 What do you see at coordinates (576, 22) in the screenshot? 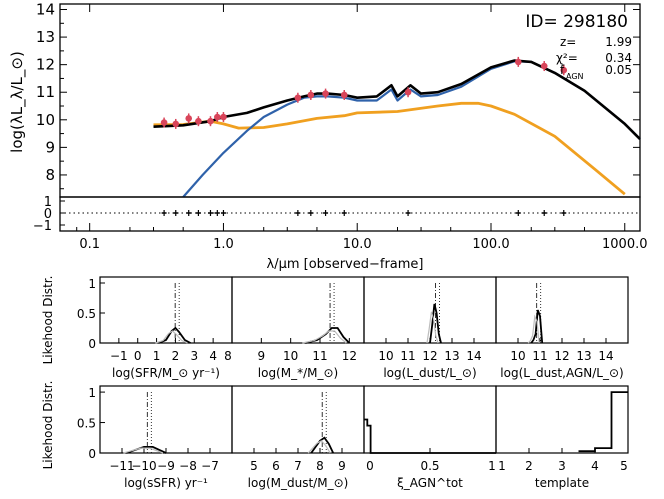
I see `sed-id-label: ID= 298180` at bounding box center [576, 22].